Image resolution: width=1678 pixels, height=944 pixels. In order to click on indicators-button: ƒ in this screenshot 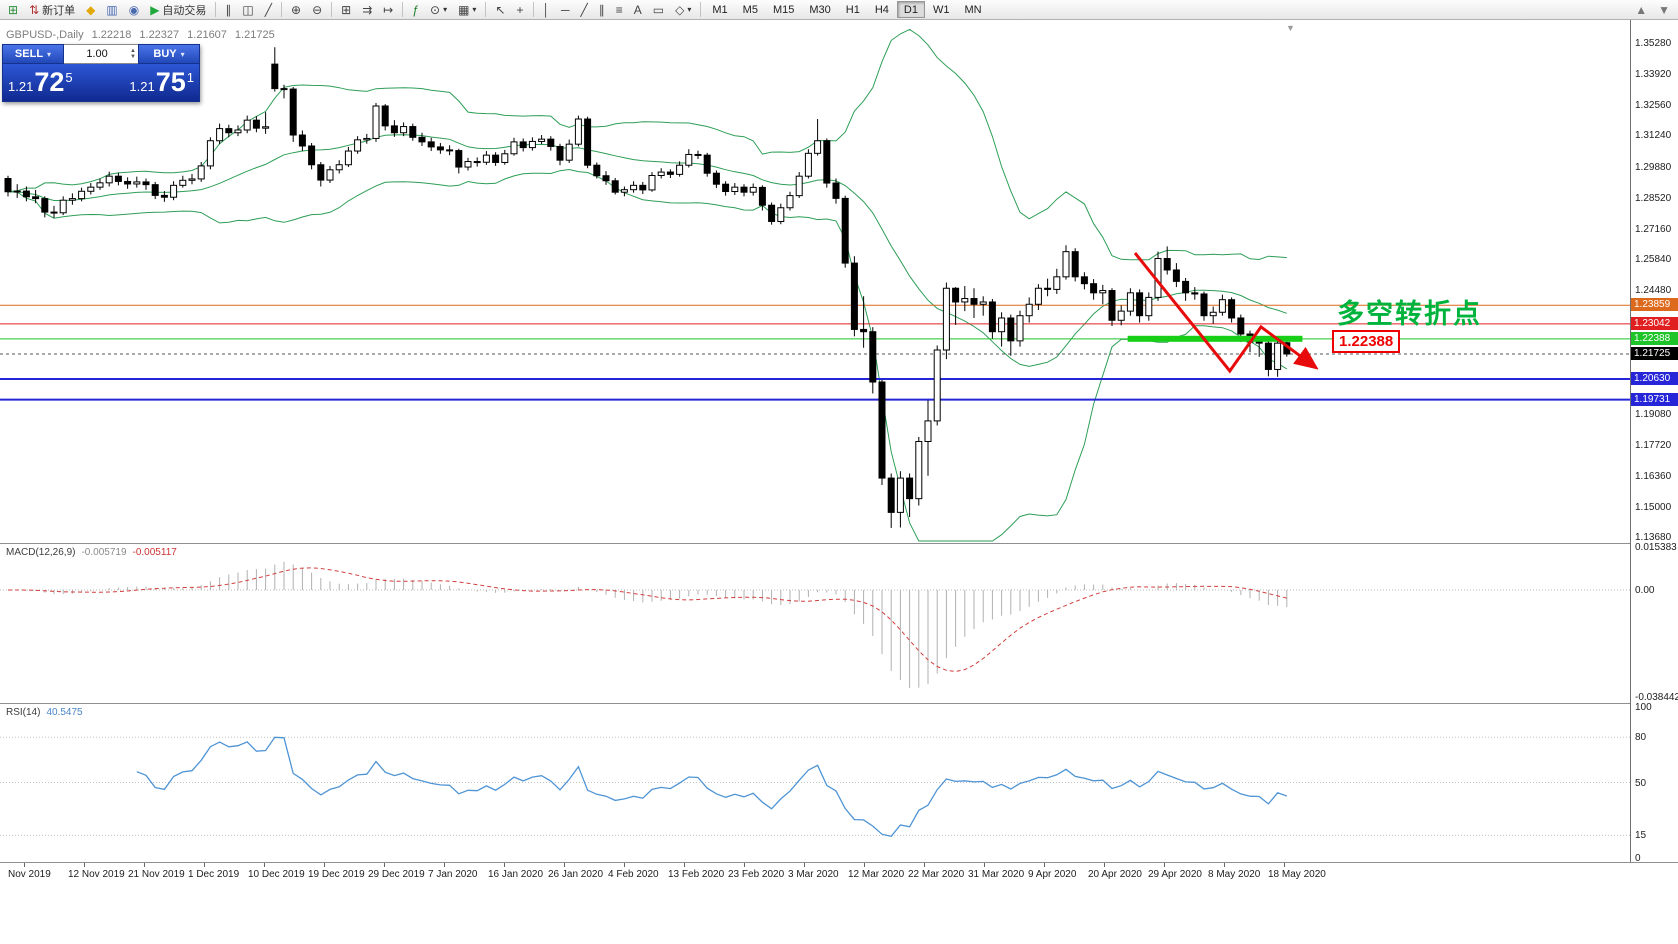, I will do `click(415, 10)`.